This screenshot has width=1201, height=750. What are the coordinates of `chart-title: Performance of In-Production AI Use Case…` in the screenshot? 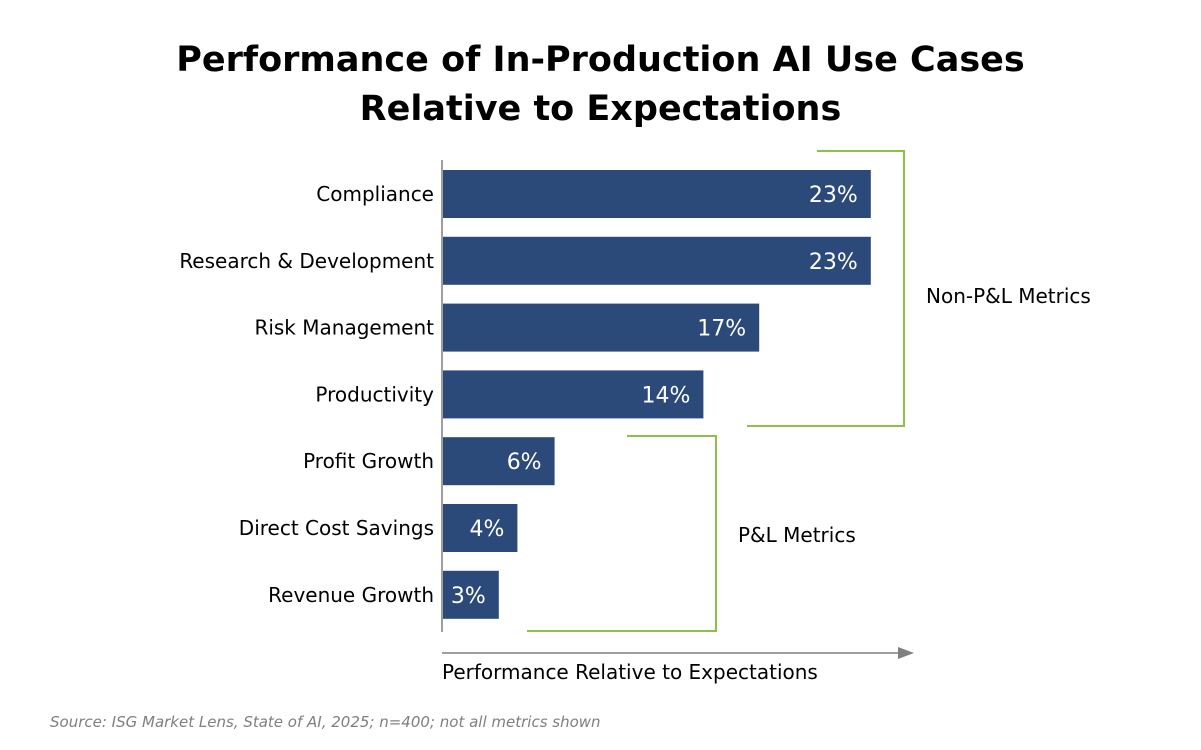 It's located at (600, 85).